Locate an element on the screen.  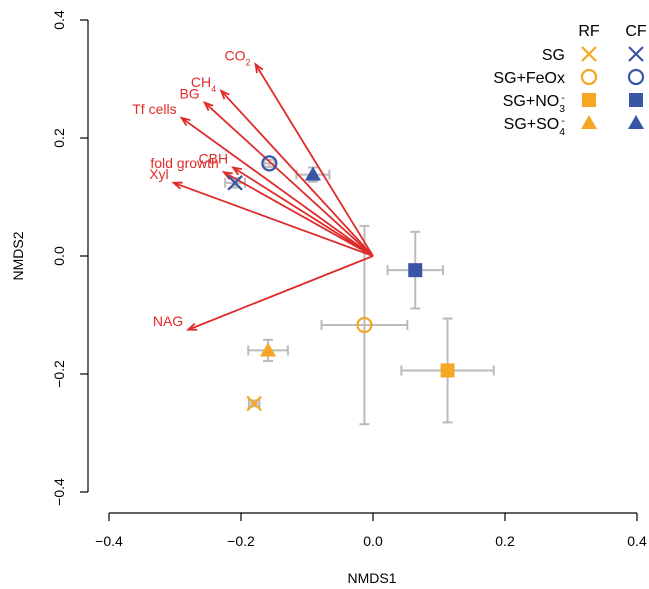
vector-label: CO2 is located at coordinates (237, 57).